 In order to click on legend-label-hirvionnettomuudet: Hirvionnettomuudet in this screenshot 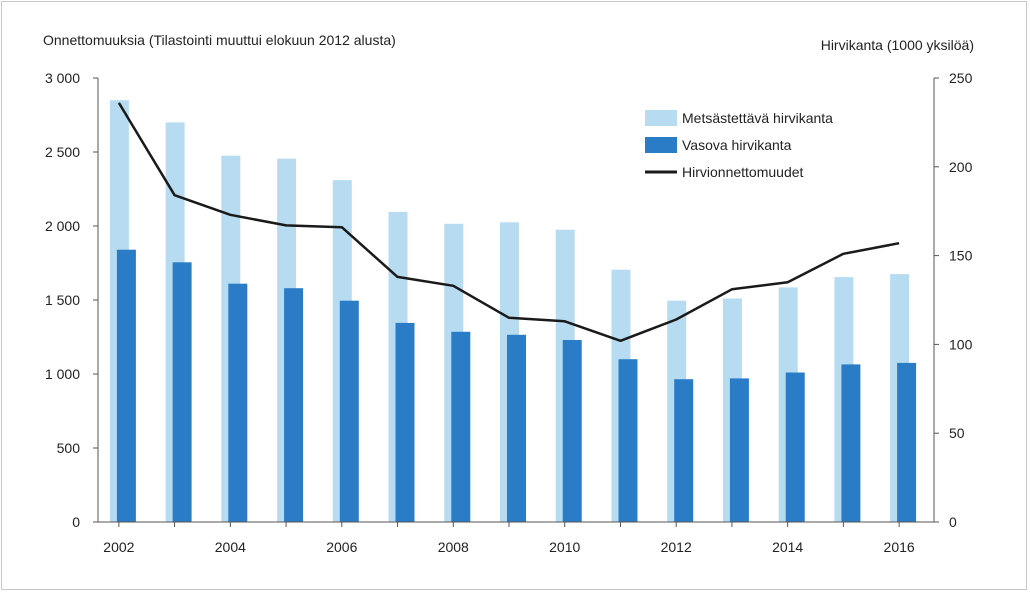, I will do `click(743, 172)`.